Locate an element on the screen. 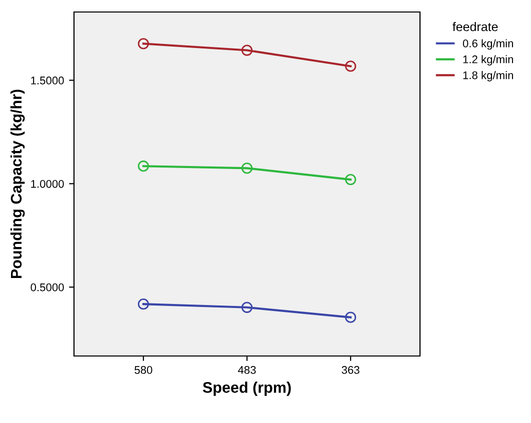 Image resolution: width=531 pixels, height=423 pixels. legend-label: 0.6 kg/min is located at coordinates (488, 44).